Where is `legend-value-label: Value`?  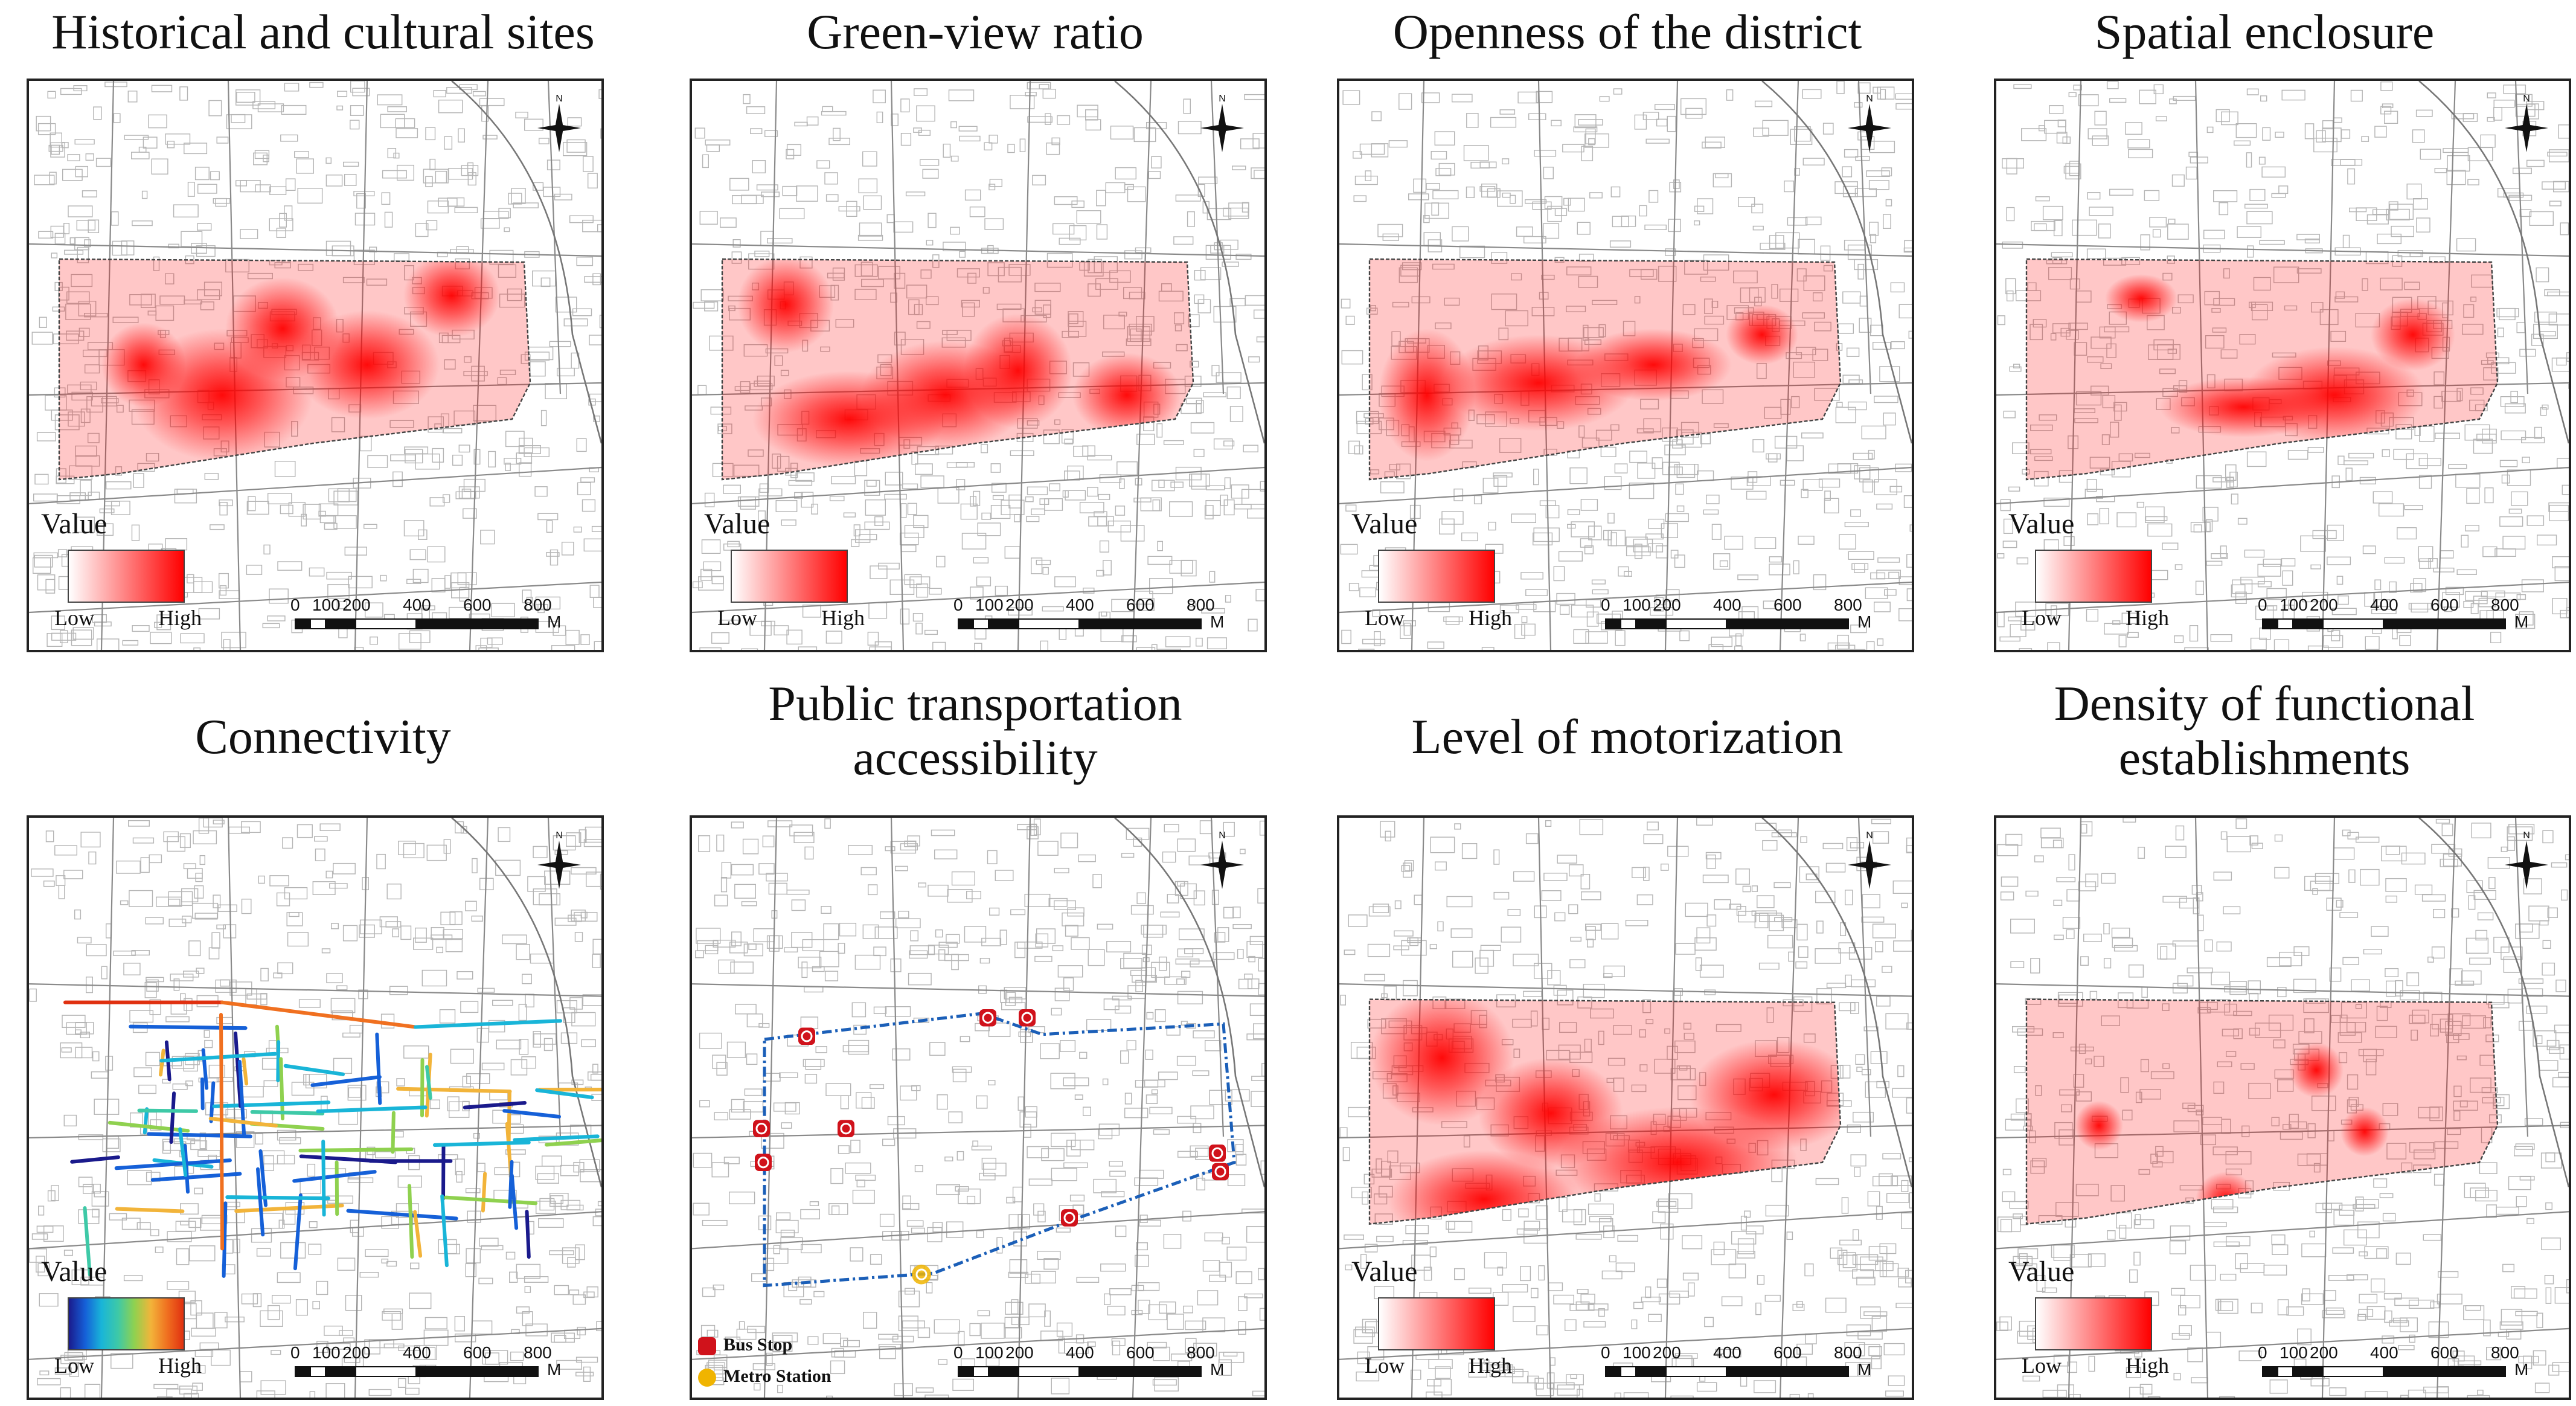 legend-value-label: Value is located at coordinates (2041, 524).